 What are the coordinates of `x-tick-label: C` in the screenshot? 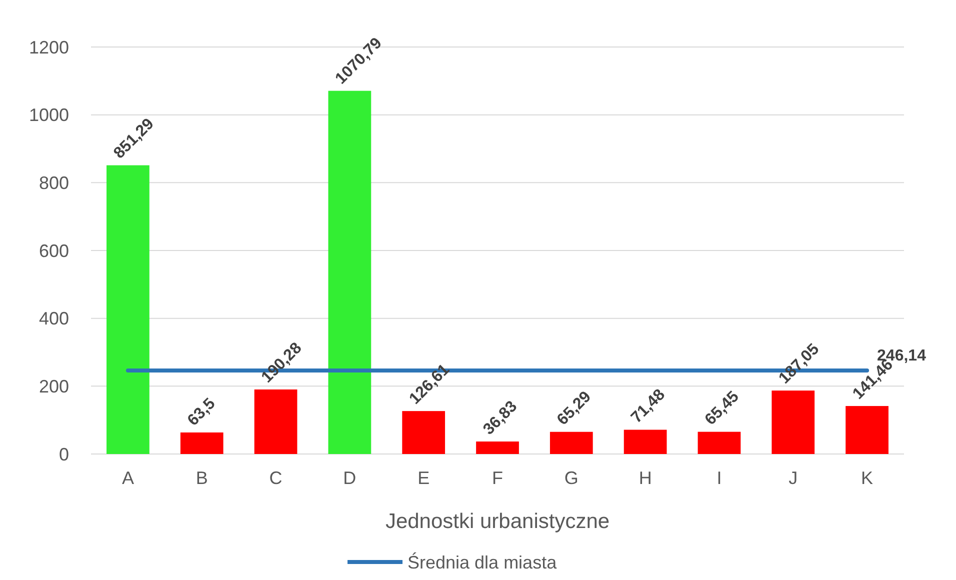 It's located at (275, 478).